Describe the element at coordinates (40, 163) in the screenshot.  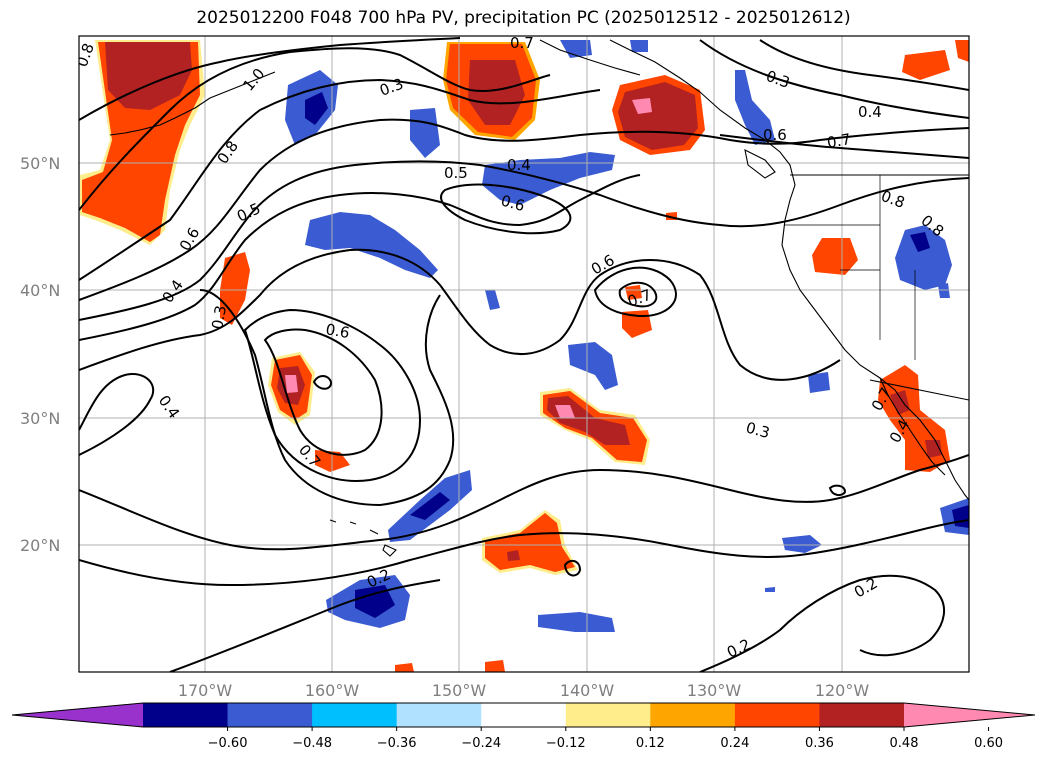
I see `lat-label: 50°N` at that location.